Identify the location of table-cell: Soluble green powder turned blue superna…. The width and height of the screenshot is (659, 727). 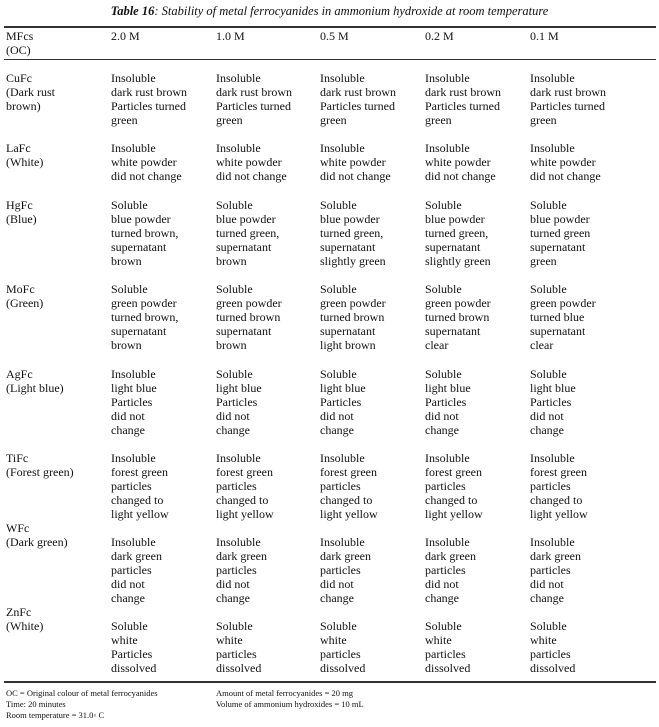
(563, 317).